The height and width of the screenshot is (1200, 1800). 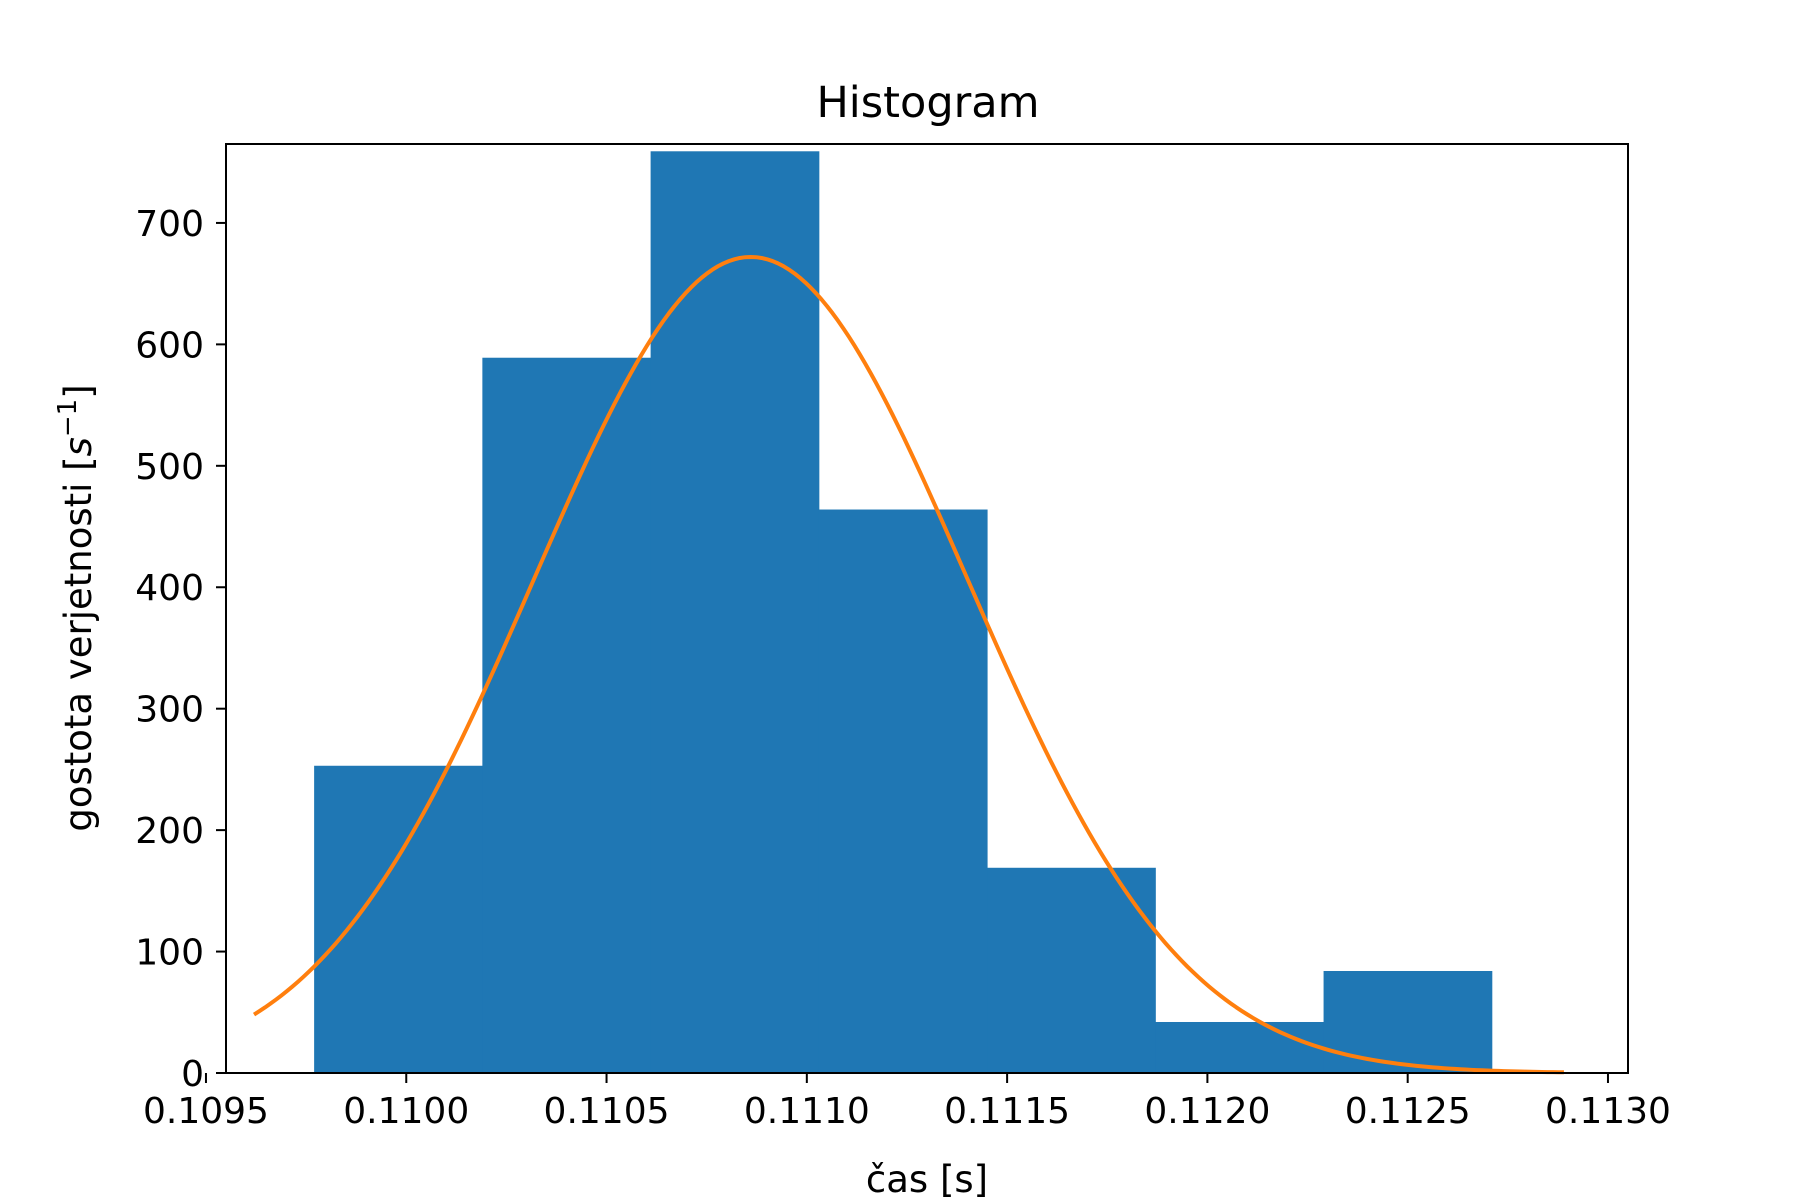 What do you see at coordinates (78, 657) in the screenshot?
I see `y-axis-label-text: gostota verjetnosti` at bounding box center [78, 657].